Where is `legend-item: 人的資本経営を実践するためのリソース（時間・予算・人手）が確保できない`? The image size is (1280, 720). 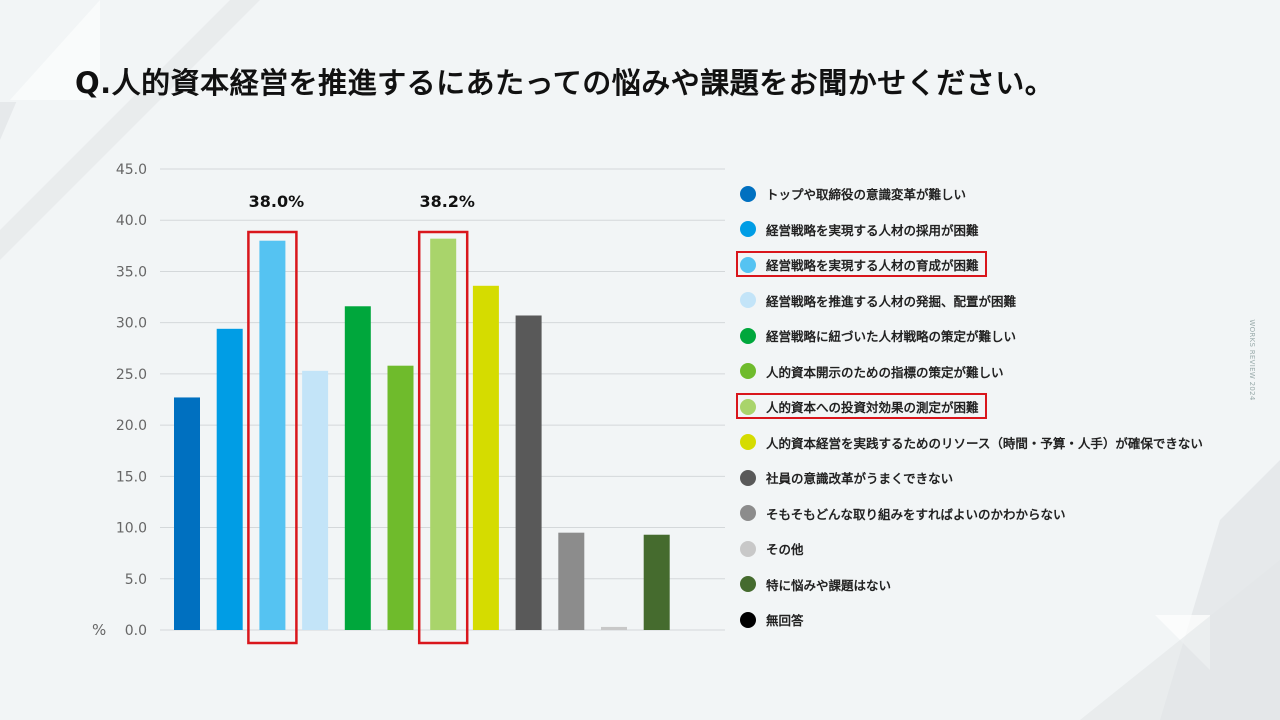
legend-item: 人的資本経営を実践するためのリソース（時間・予算・人手）が確保できない is located at coordinates (998, 443).